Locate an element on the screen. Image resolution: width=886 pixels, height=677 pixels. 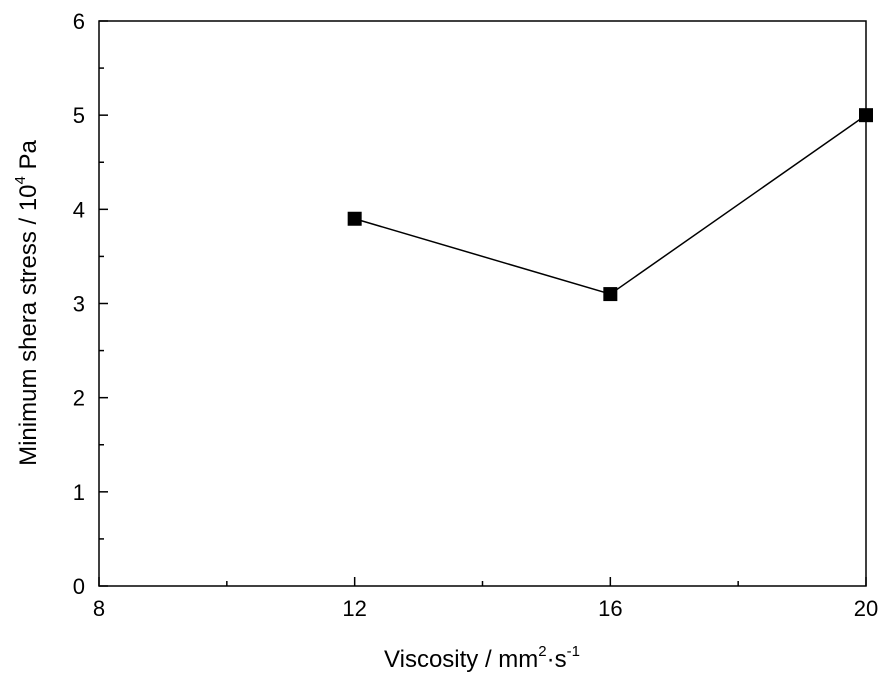
x-axis-title-sup2: -1 is located at coordinates (573, 651).